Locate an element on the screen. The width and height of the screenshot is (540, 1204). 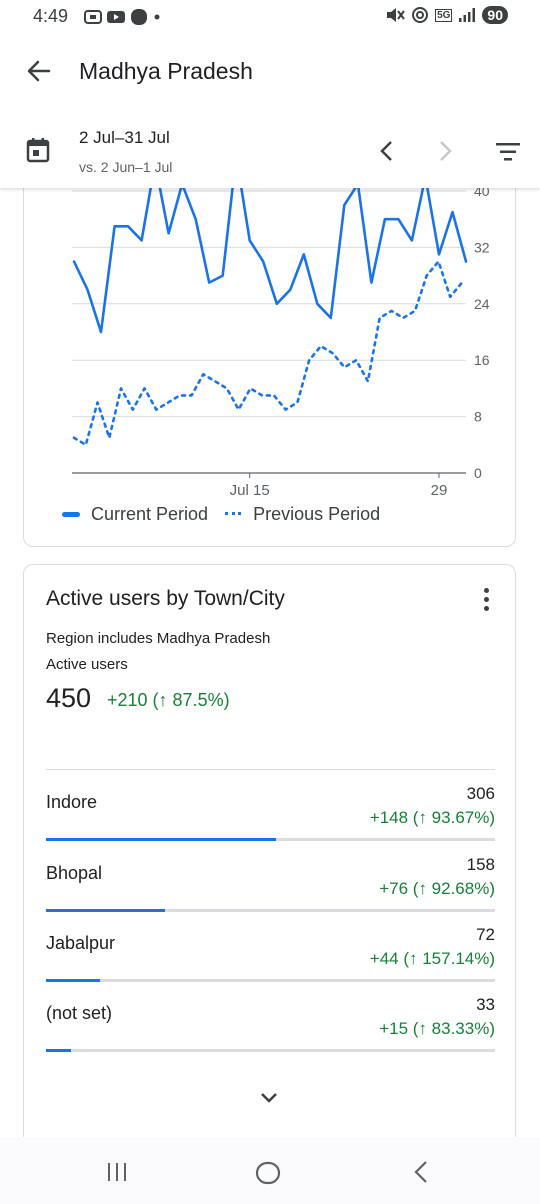
table-row: Bhopal 158 +76 (↑ 92.68%) is located at coordinates (270, 876).